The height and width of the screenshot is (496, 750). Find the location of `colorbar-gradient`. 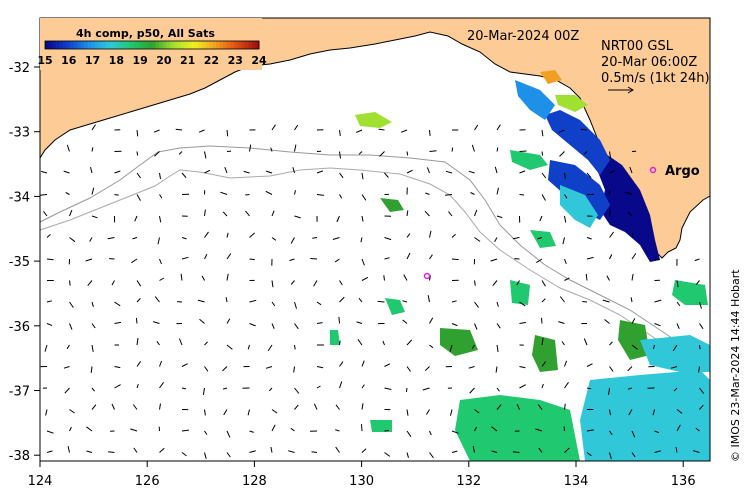

colorbar-gradient is located at coordinates (152, 45).